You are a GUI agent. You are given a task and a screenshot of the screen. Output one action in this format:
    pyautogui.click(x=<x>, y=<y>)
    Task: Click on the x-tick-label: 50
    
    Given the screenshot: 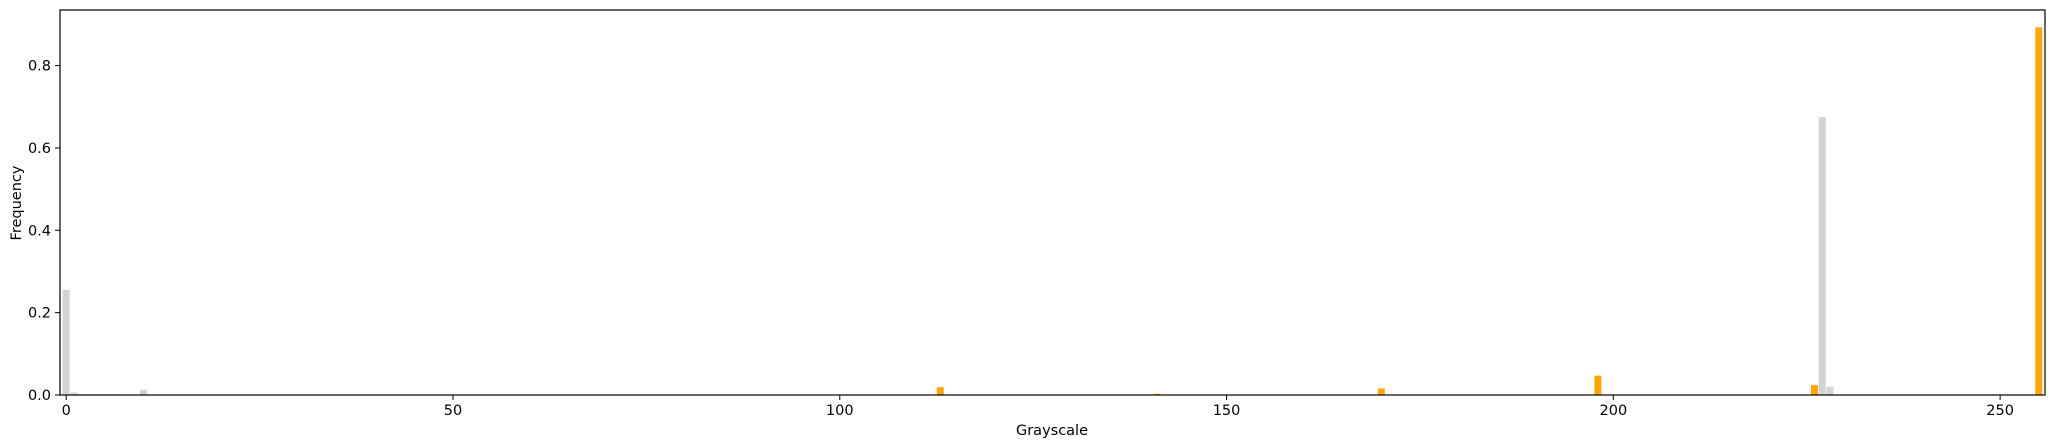 What is the action you would take?
    pyautogui.click(x=453, y=411)
    